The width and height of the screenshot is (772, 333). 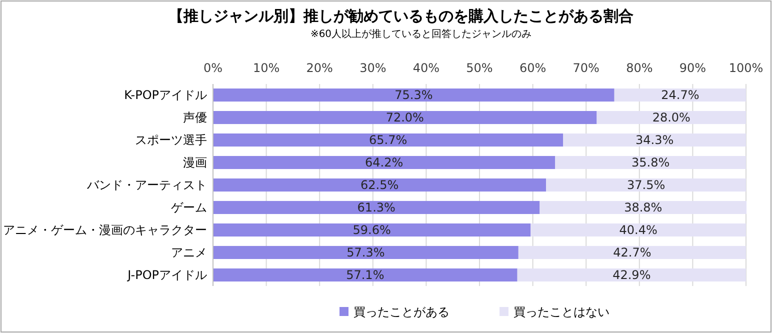 What do you see at coordinates (105, 230) in the screenshot?
I see `y-tick-label: アニメ・ゲーム・漫画のキャラクター` at bounding box center [105, 230].